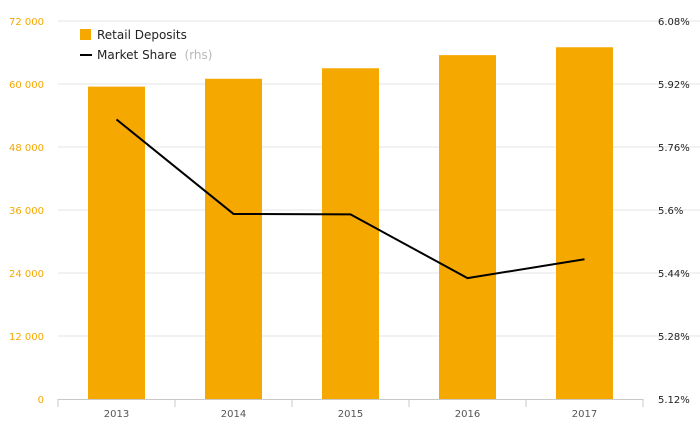  What do you see at coordinates (26, 148) in the screenshot?
I see `y-left-tick-label: 48 000` at bounding box center [26, 148].